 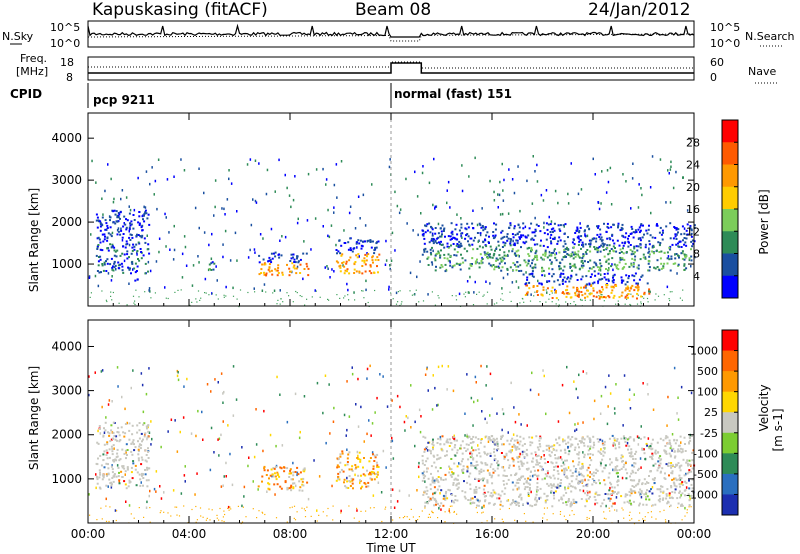 What do you see at coordinates (393, 10) in the screenshot?
I see `beam-label: Beam 08` at bounding box center [393, 10].